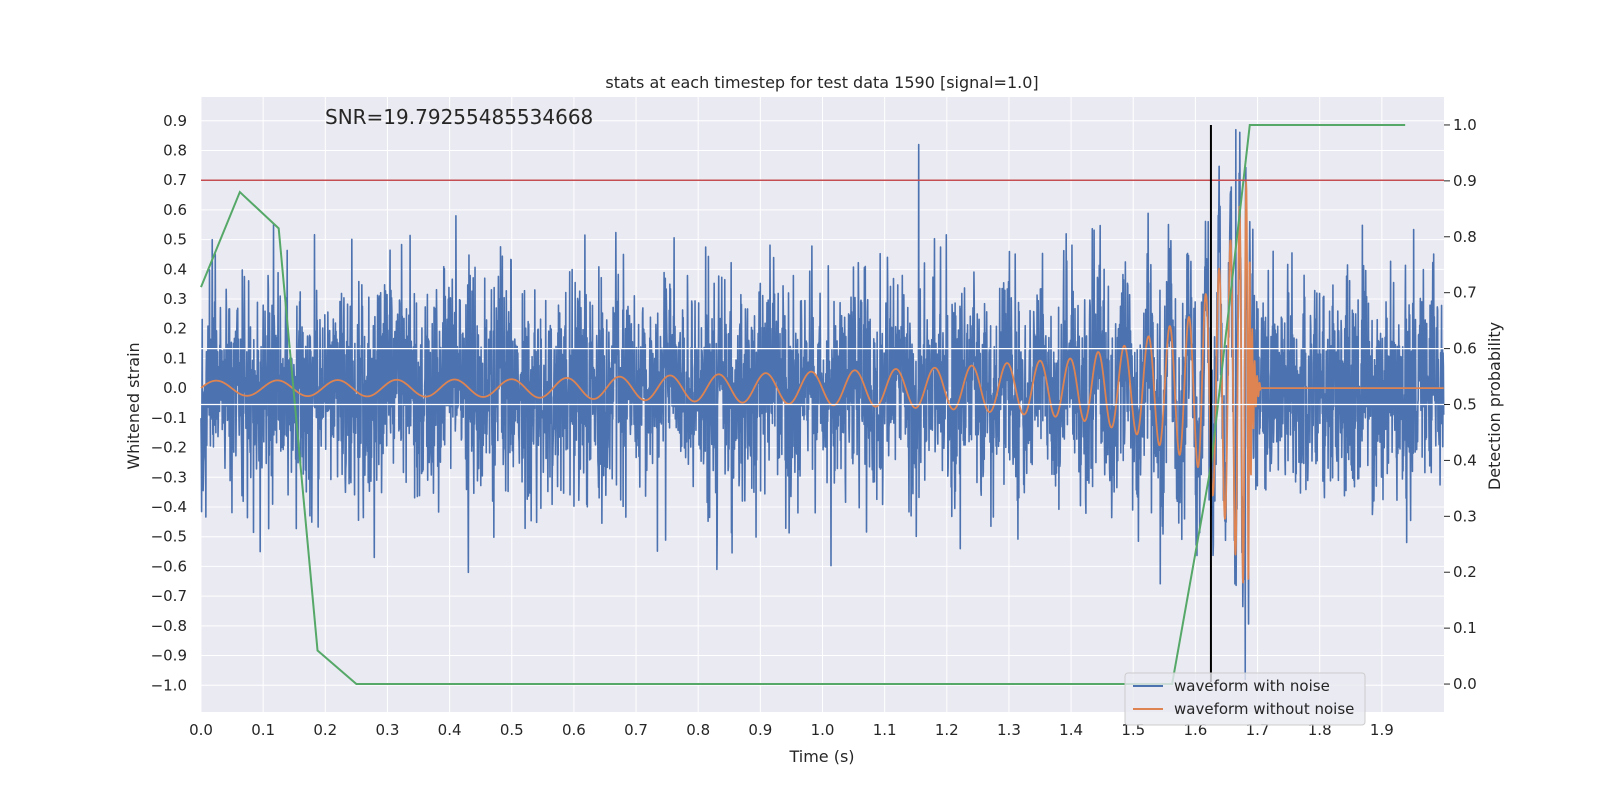 The height and width of the screenshot is (800, 1600). What do you see at coordinates (175, 240) in the screenshot?
I see `y-left-tick-label: 0.5` at bounding box center [175, 240].